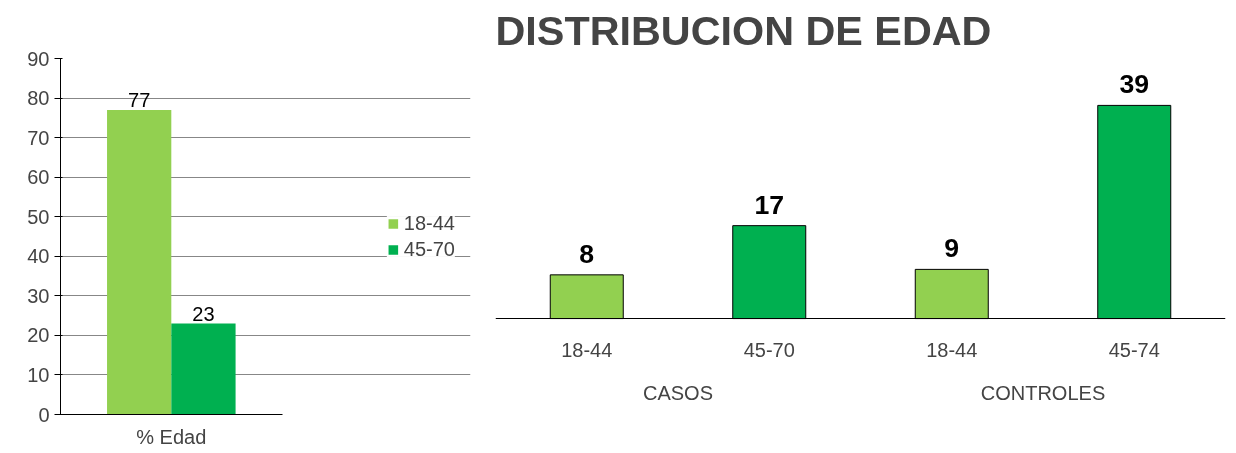 The image size is (1236, 453). What do you see at coordinates (38, 374) in the screenshot?
I see `y-tick-label: 10` at bounding box center [38, 374].